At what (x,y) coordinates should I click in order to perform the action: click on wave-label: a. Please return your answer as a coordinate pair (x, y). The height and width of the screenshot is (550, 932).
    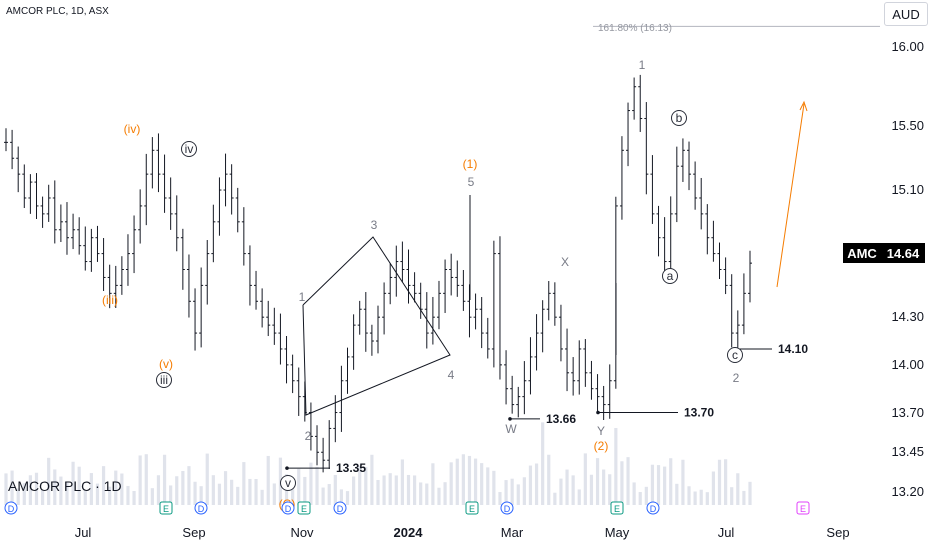
    Looking at the image, I should click on (670, 276).